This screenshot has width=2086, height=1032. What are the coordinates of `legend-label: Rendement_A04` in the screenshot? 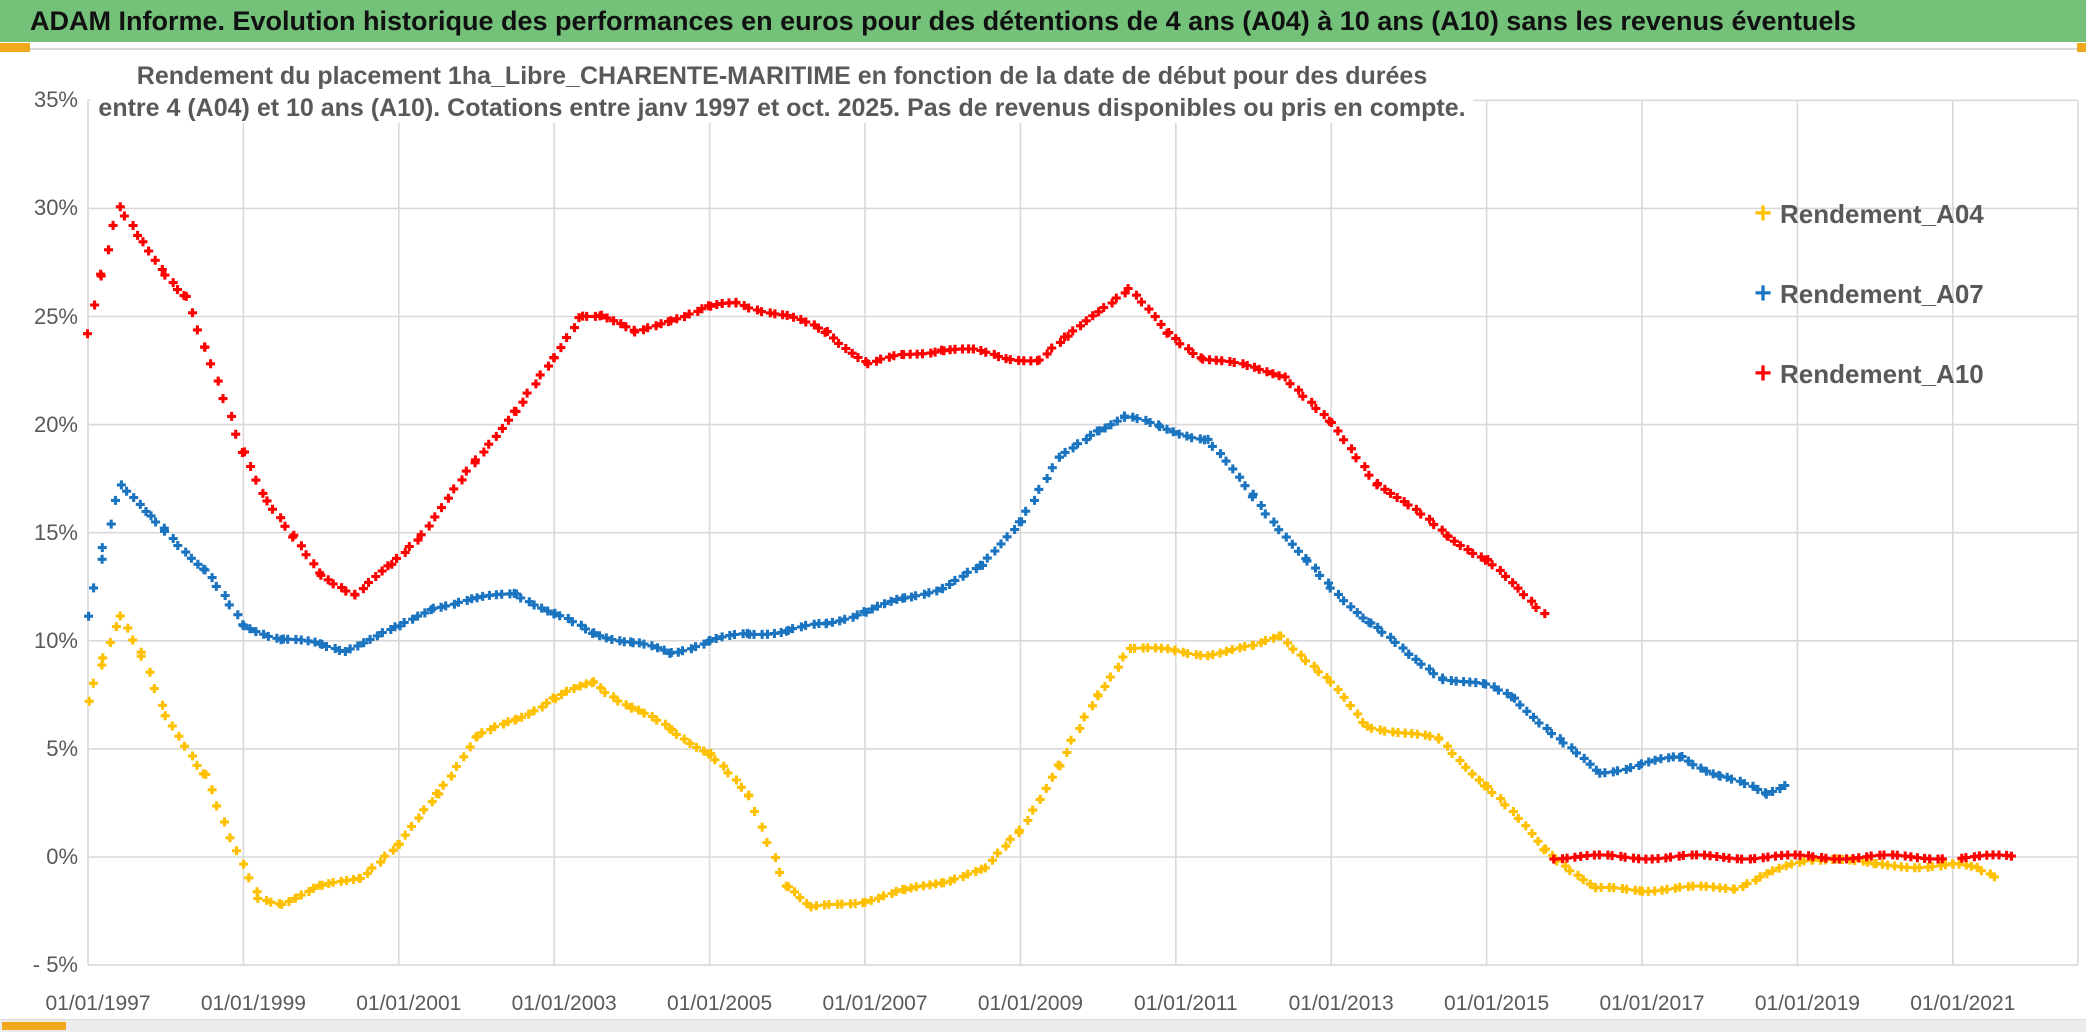 It's located at (1882, 213).